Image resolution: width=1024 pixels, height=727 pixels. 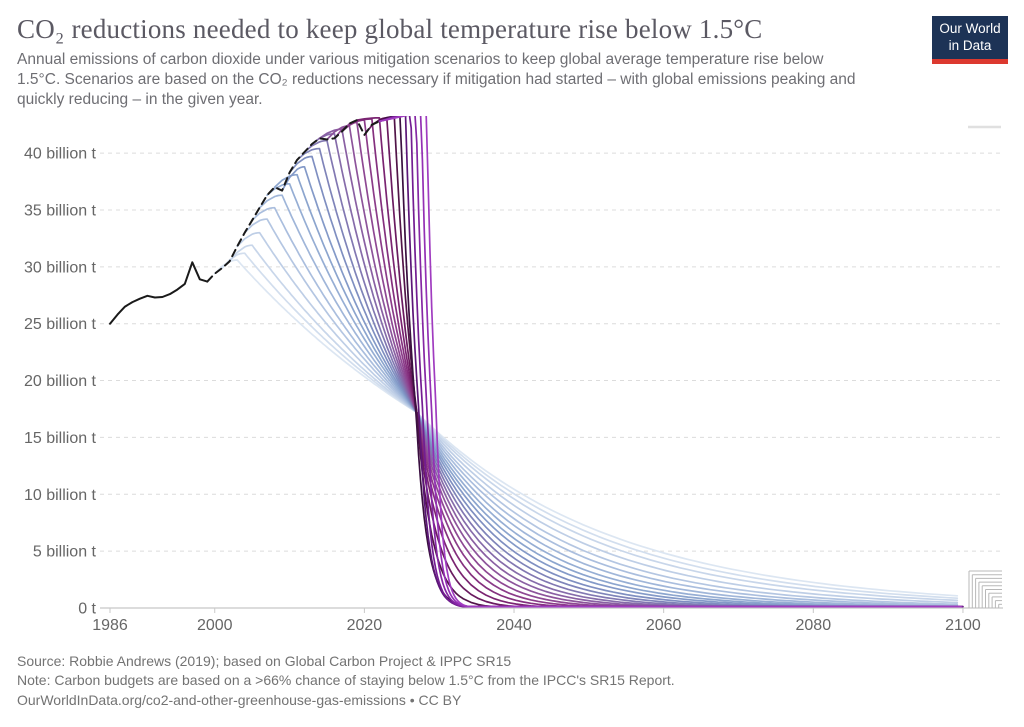 What do you see at coordinates (60, 495) in the screenshot?
I see `y-axis-label: 10 billion t` at bounding box center [60, 495].